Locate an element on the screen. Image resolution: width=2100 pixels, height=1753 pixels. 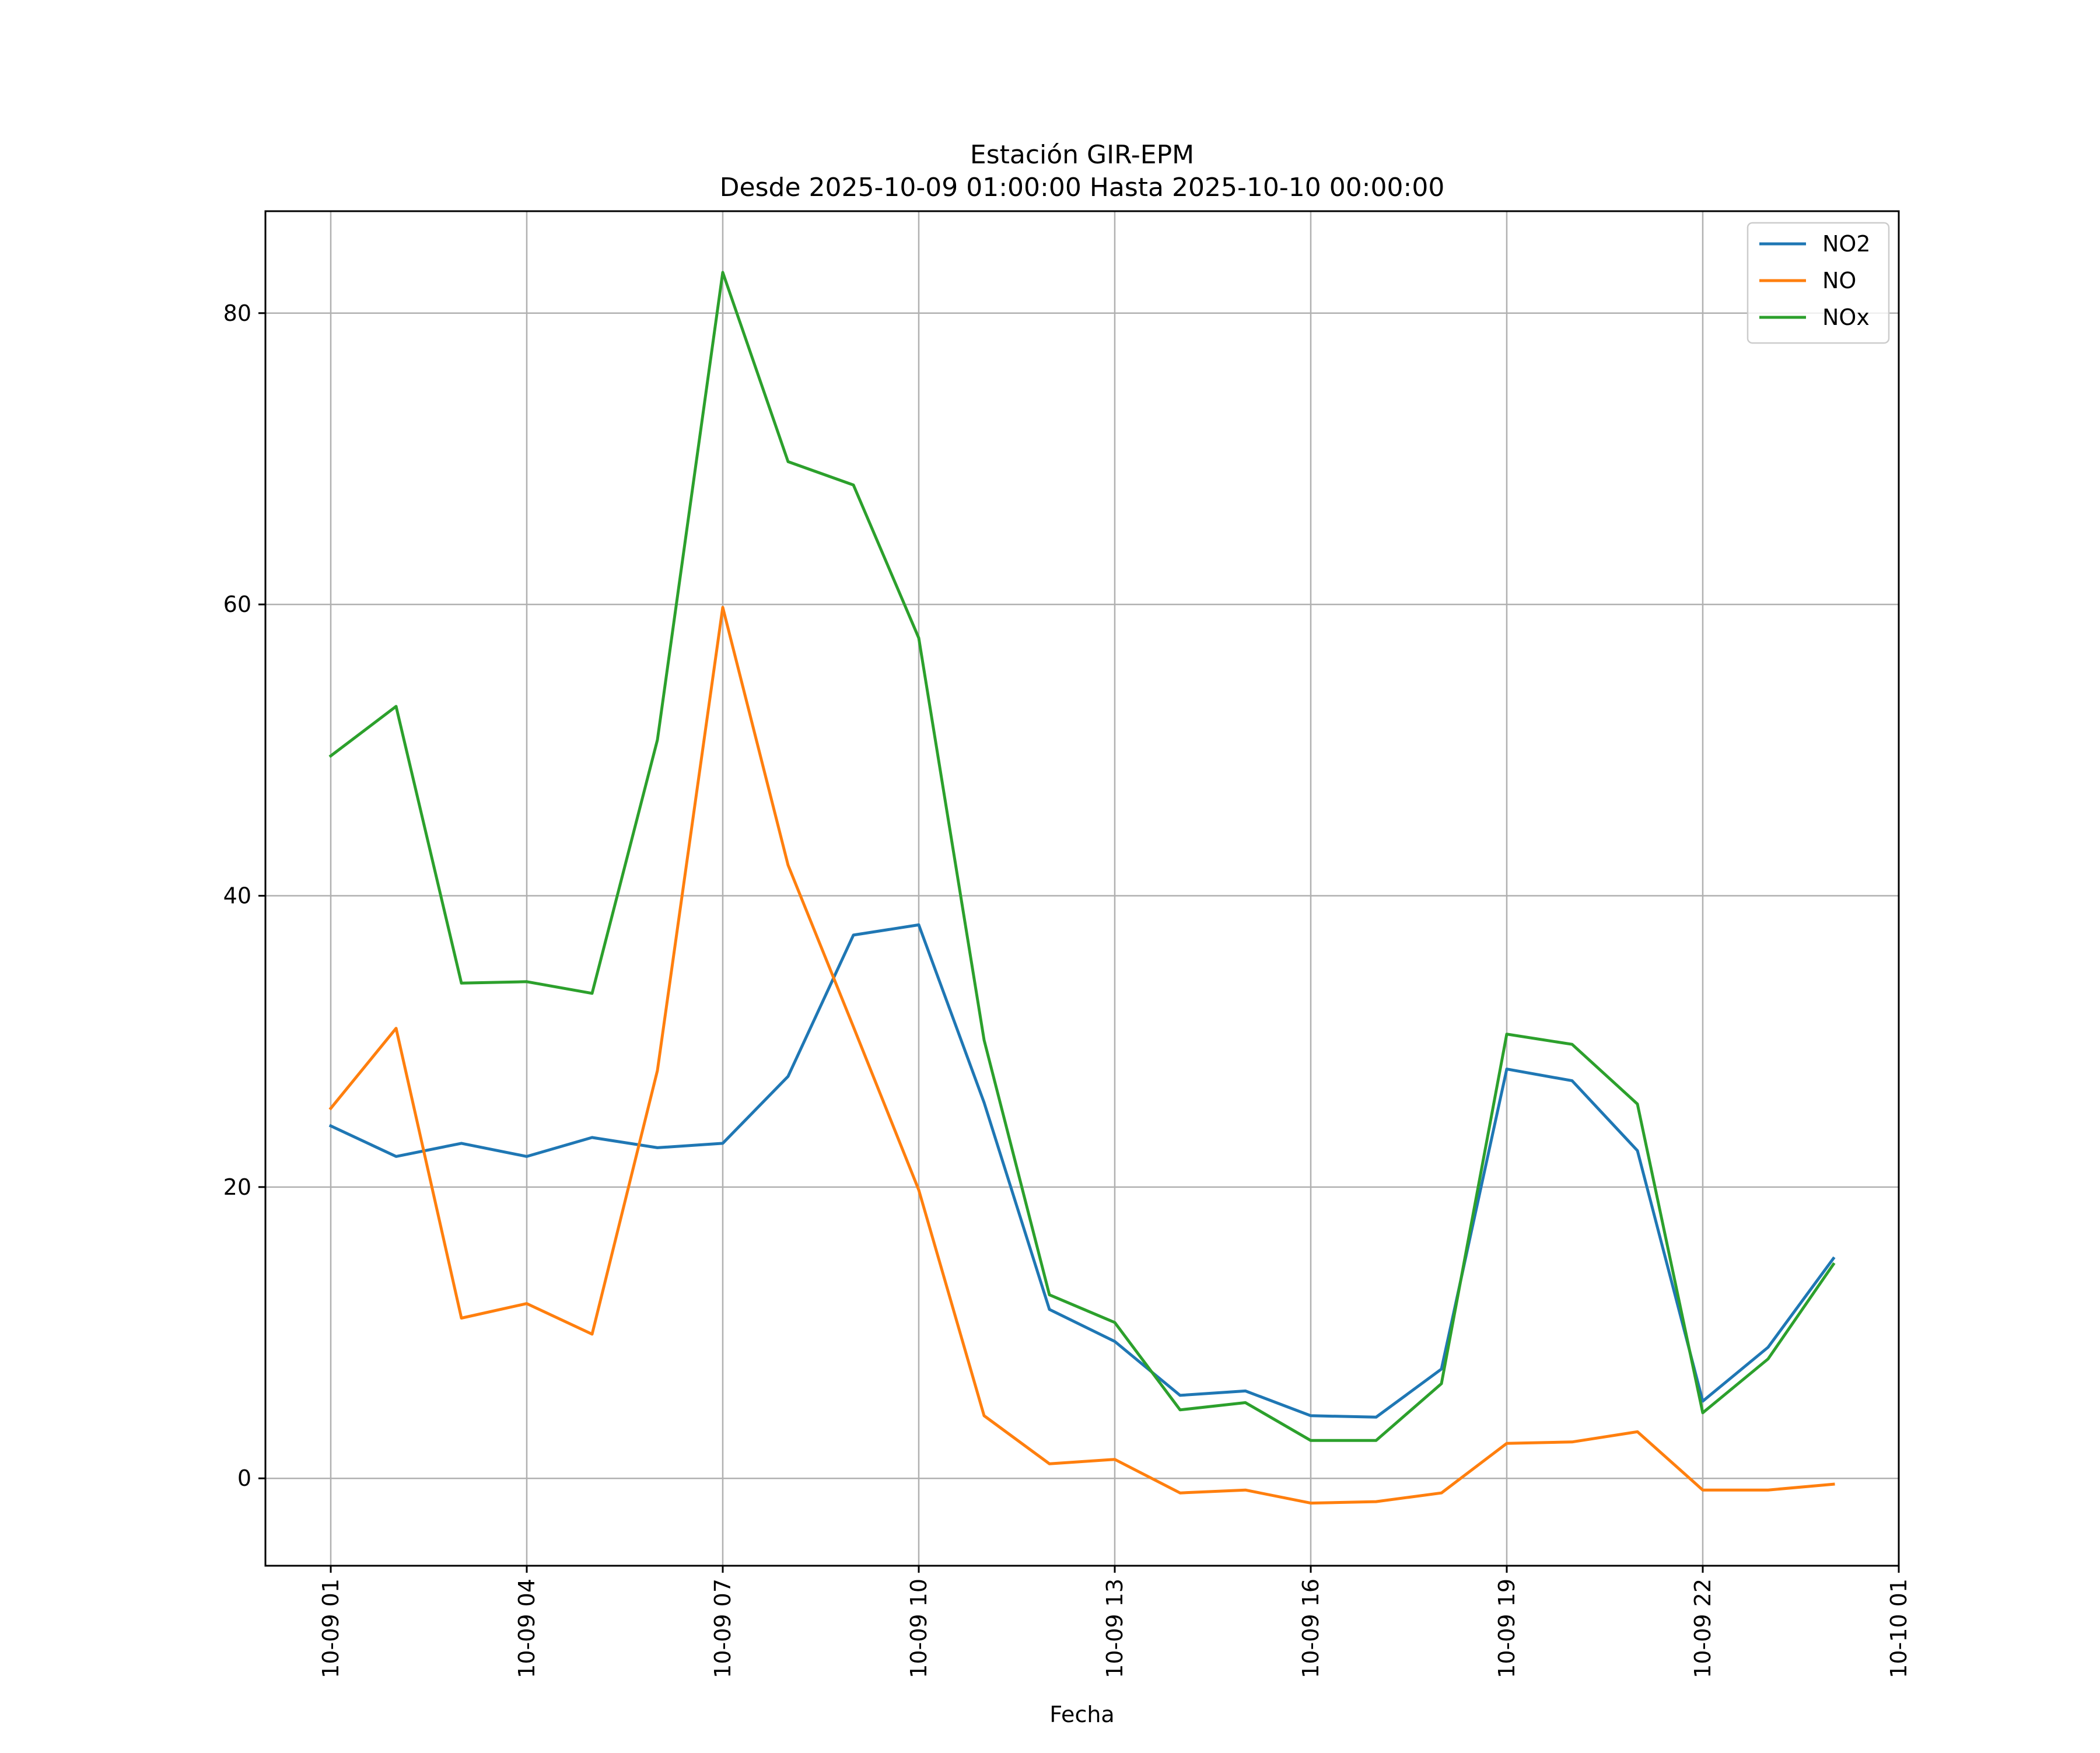
y-tick-label: 0 is located at coordinates (244, 1478).